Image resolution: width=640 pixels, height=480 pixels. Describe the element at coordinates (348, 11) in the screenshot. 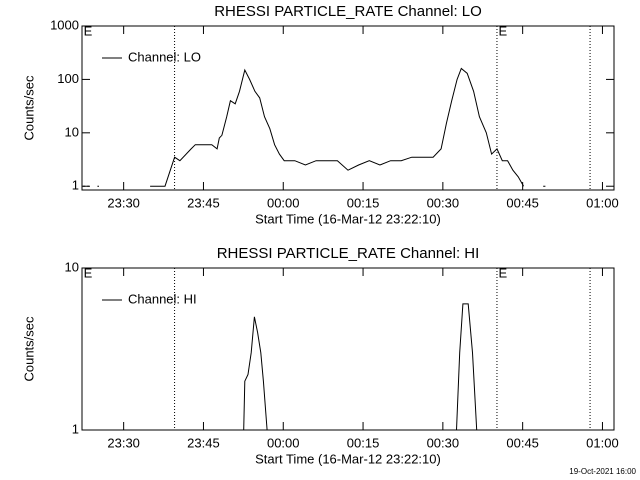

I see `chart-title: RHESSI PARTICLE_RATE Channel: LO` at that location.